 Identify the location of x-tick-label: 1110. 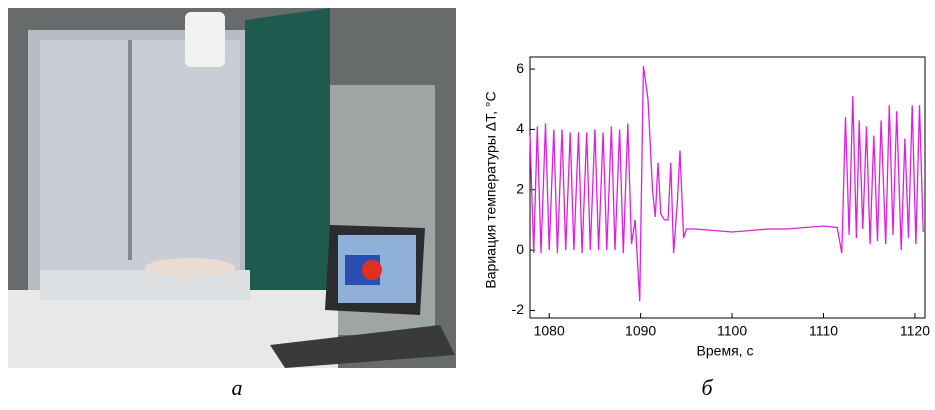
(823, 331).